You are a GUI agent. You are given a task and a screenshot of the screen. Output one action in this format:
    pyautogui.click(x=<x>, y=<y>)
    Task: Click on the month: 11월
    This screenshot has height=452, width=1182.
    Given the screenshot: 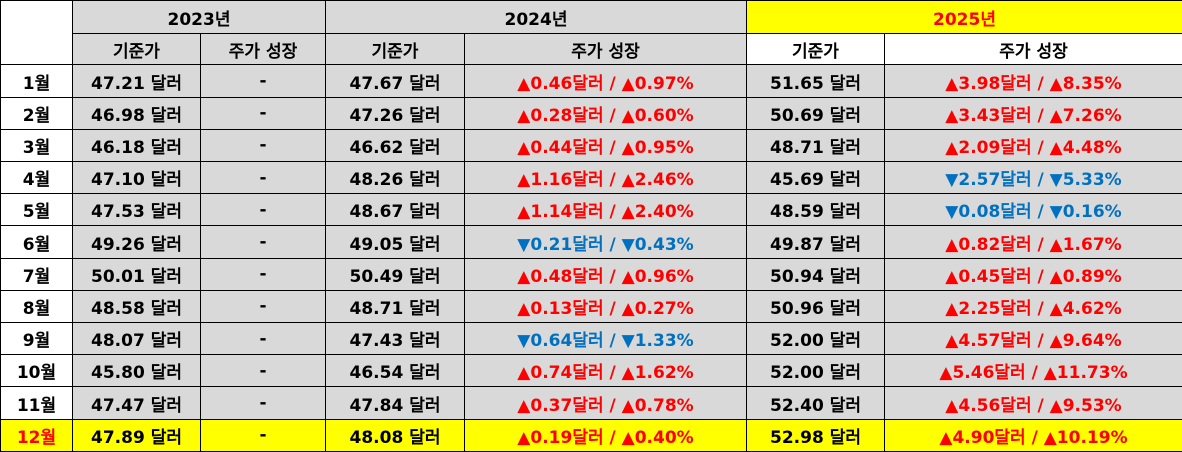 What is the action you would take?
    pyautogui.click(x=36, y=403)
    